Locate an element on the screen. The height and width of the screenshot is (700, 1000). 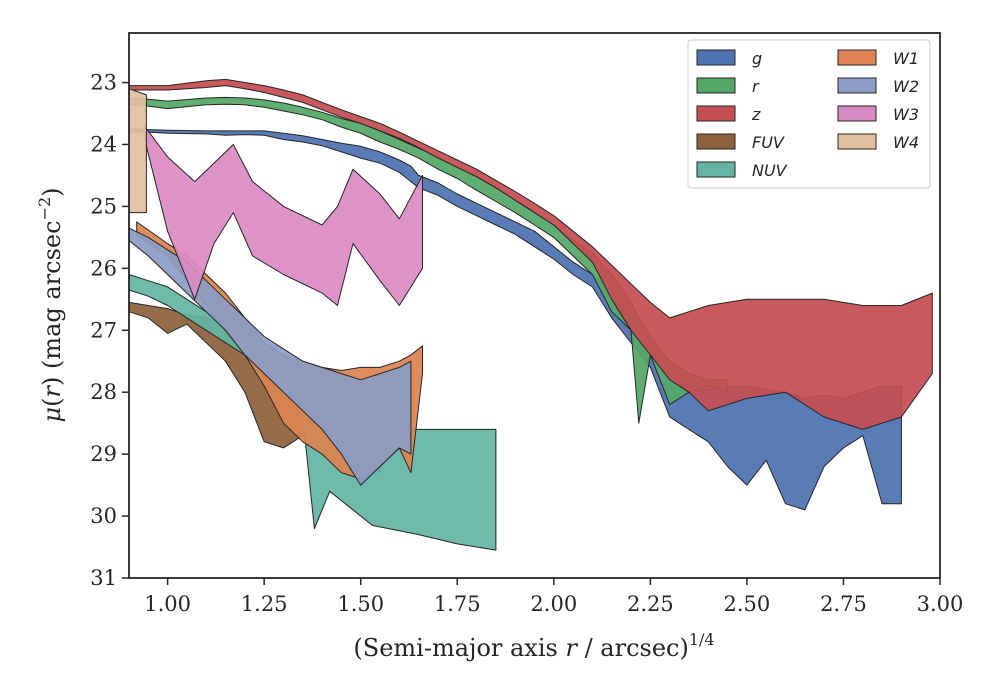
legend-label-nuv: NUV is located at coordinates (770, 170).